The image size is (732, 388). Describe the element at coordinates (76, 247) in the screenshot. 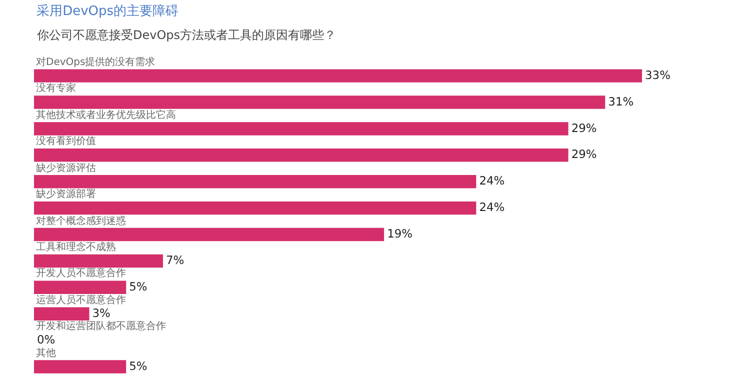

I see `y-tick-label: 工具和理念不成熟` at that location.